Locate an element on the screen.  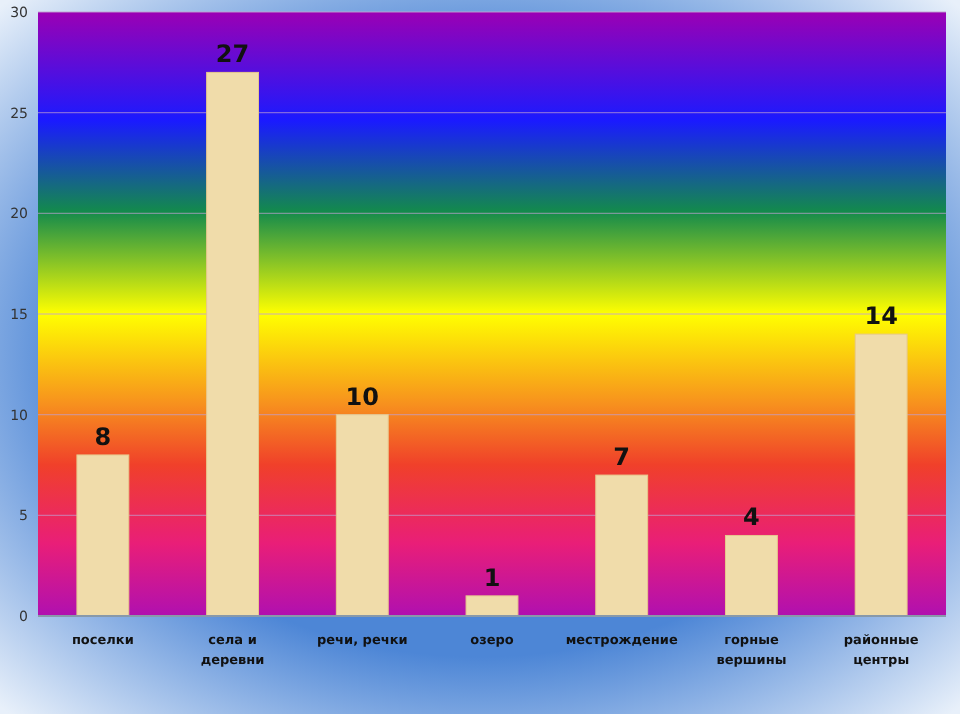
data-label: 1 is located at coordinates (492, 577).